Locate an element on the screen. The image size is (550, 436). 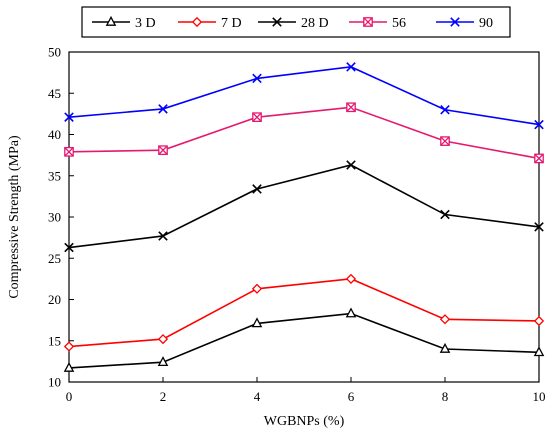
legend: 3 D 7 D 28 D 56 90 is located at coordinates (296, 22).